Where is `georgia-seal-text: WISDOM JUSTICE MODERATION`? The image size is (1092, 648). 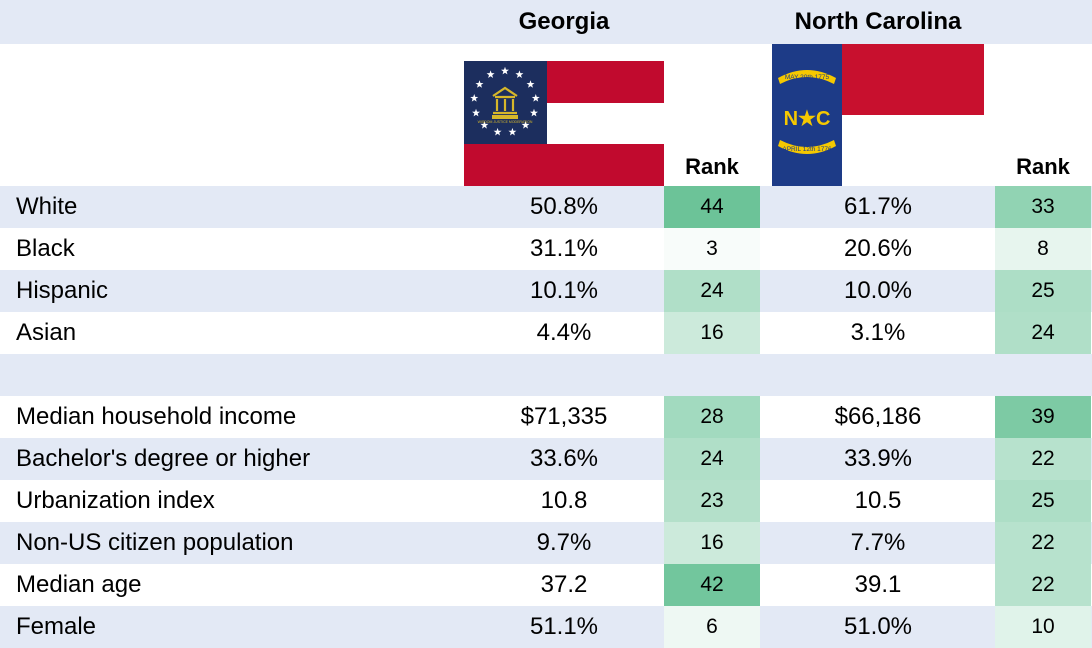
georgia-seal-text: WISDOM JUSTICE MODERATION is located at coordinates (505, 122).